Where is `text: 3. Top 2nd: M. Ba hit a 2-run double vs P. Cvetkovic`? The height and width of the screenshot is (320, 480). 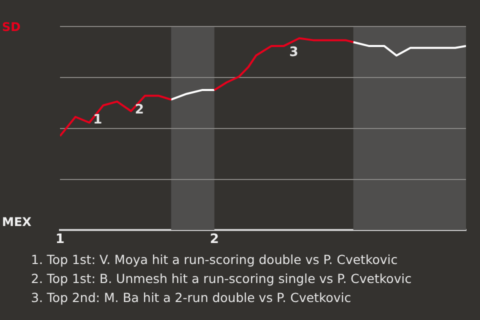
text: 3. Top 2nd: M. Ba hit a 2-run double vs P. Cvetkovic is located at coordinates (191, 298).